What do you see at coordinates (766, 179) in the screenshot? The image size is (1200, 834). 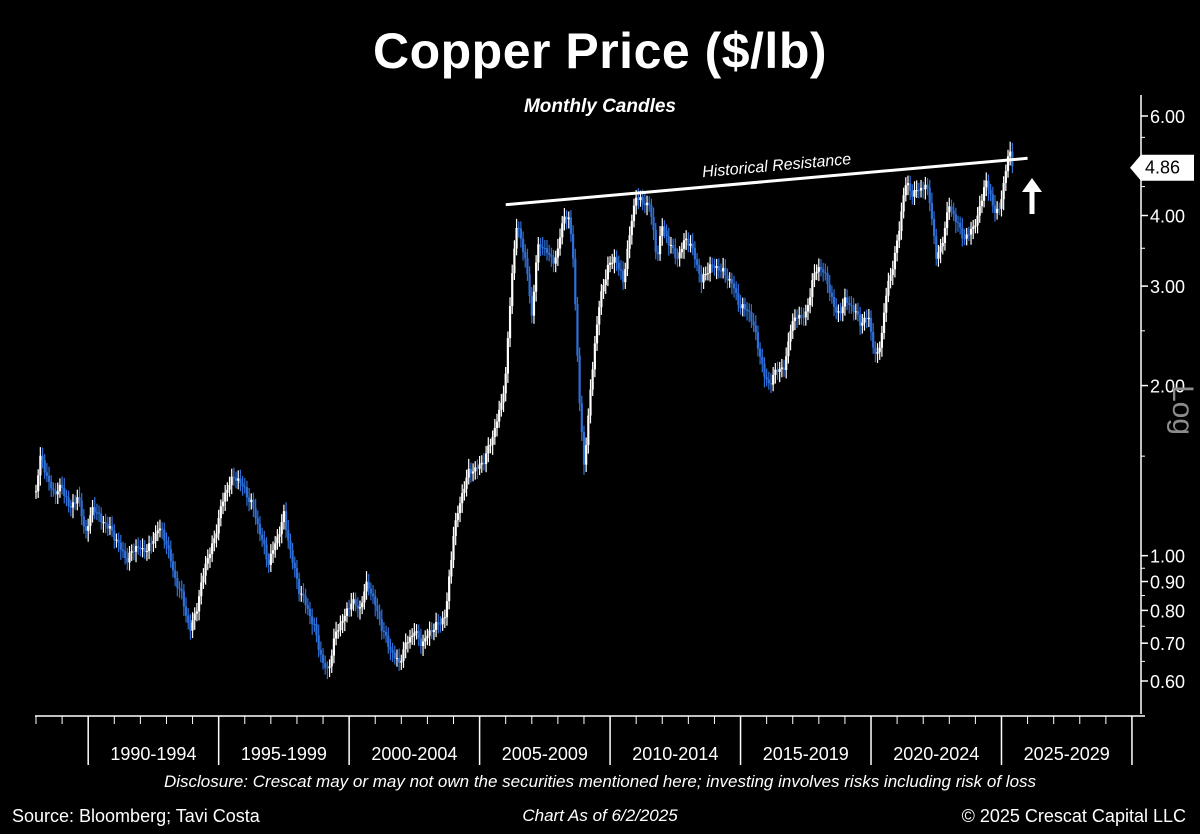 I see `resistance-group: Historical Resistance` at bounding box center [766, 179].